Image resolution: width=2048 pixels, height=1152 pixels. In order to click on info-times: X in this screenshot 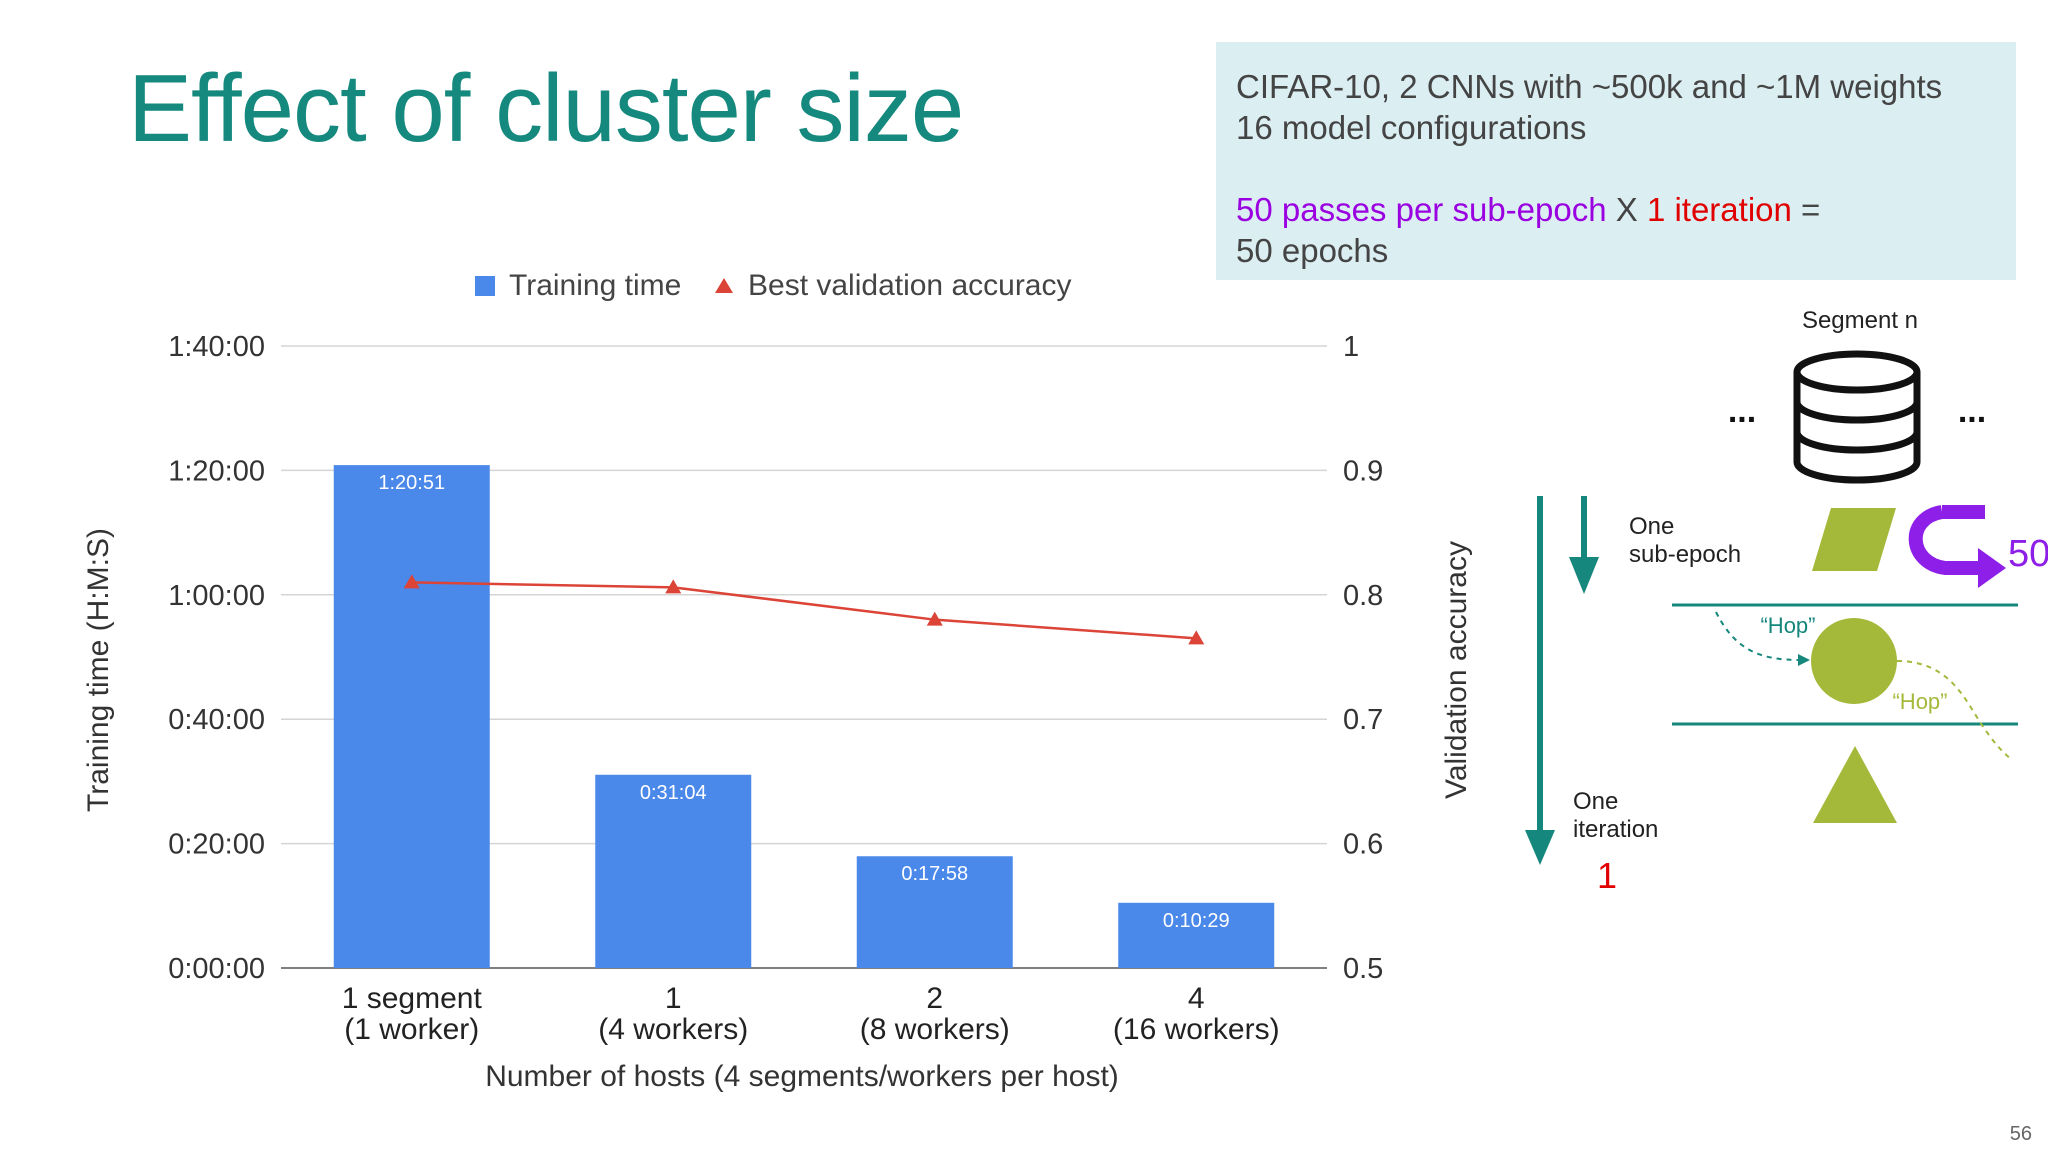, I will do `click(1626, 209)`.